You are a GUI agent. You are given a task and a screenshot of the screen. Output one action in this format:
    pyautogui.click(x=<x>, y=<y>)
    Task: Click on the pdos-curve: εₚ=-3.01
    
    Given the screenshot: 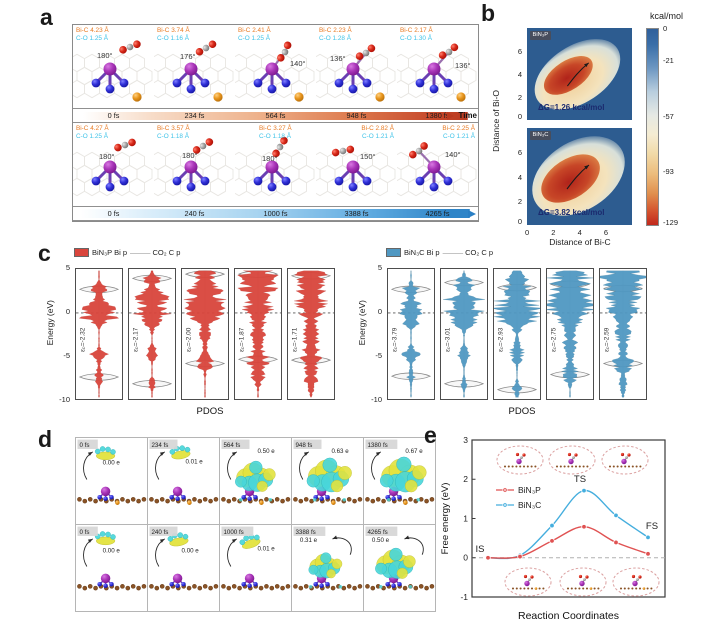 What is the action you would take?
    pyautogui.click(x=464, y=334)
    